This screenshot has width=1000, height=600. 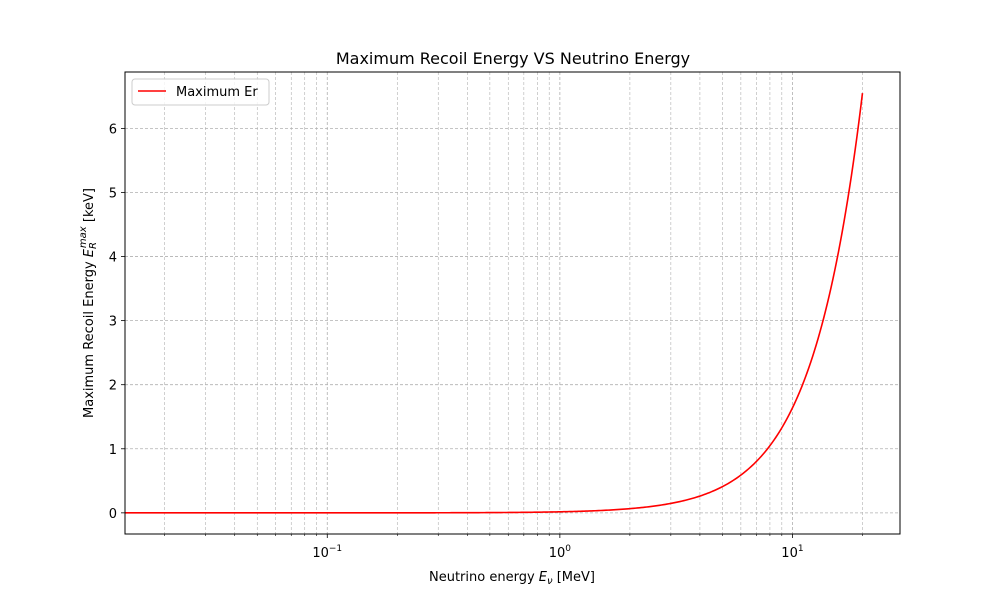 What do you see at coordinates (113, 193) in the screenshot?
I see `y-tick-label: 5` at bounding box center [113, 193].